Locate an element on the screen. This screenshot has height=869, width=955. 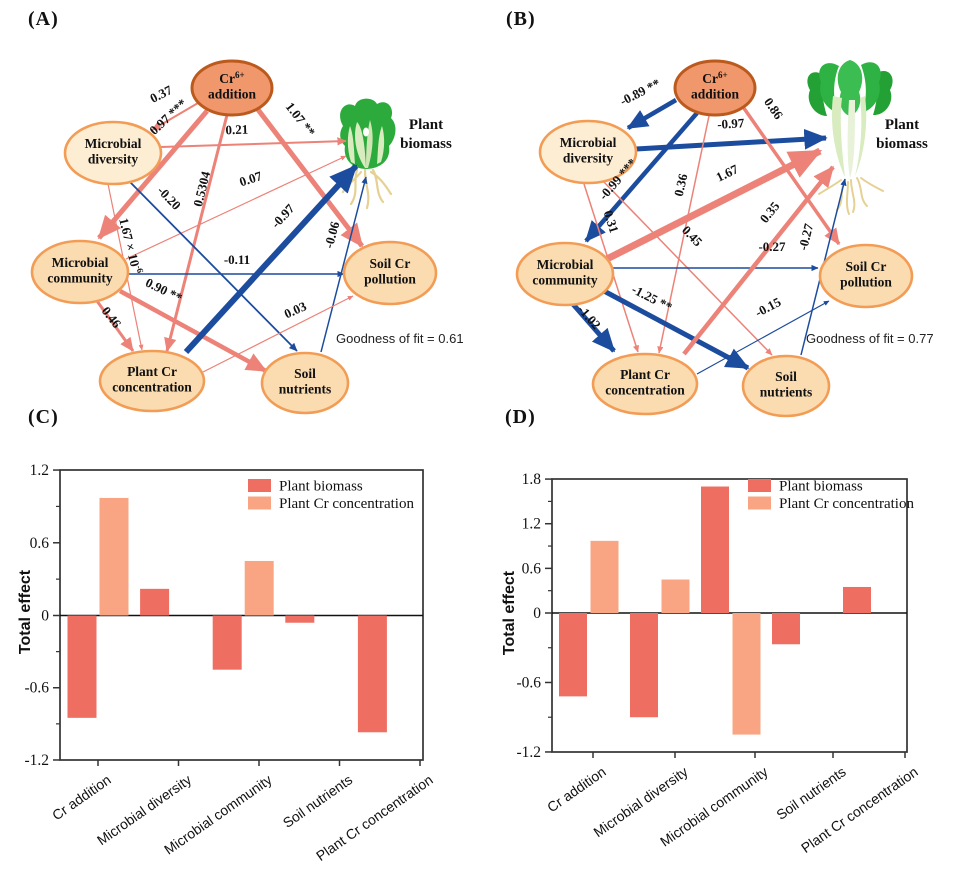
y-tick-label: 1.8 is located at coordinates (532, 479).